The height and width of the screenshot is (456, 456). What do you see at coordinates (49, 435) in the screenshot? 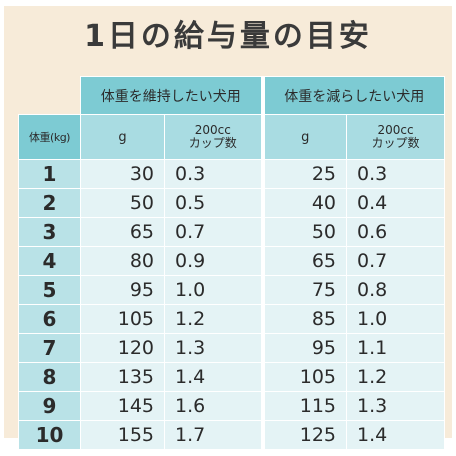
I see `weight-cell: 10` at bounding box center [49, 435].